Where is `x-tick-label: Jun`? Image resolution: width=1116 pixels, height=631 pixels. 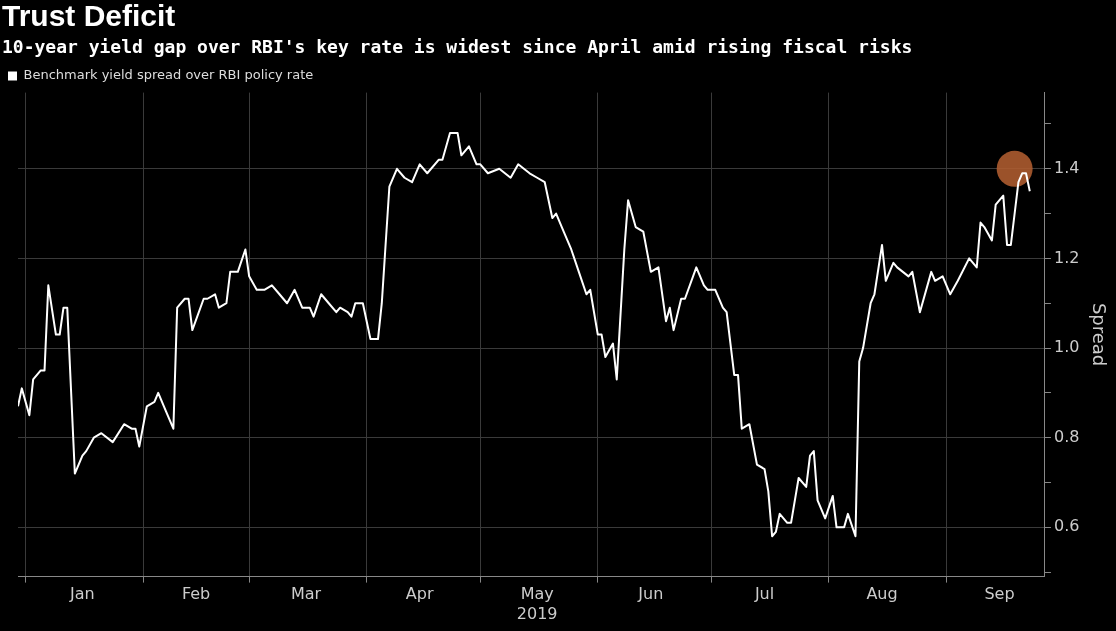
x-tick-label: Jun is located at coordinates (650, 594).